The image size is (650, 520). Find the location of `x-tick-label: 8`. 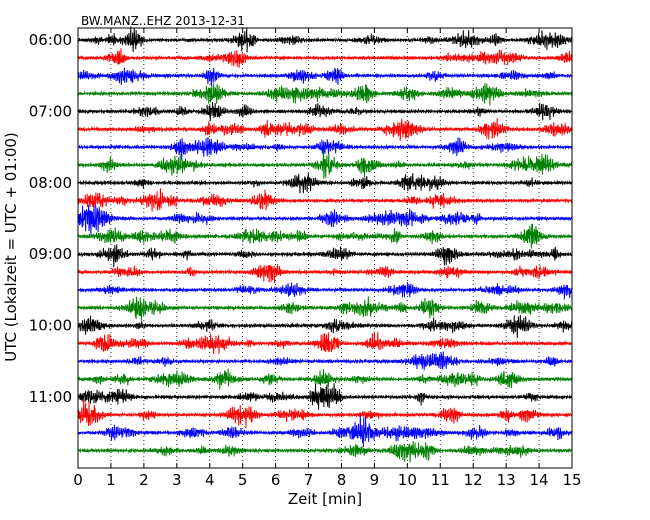

x-tick-label: 8 is located at coordinates (342, 480).